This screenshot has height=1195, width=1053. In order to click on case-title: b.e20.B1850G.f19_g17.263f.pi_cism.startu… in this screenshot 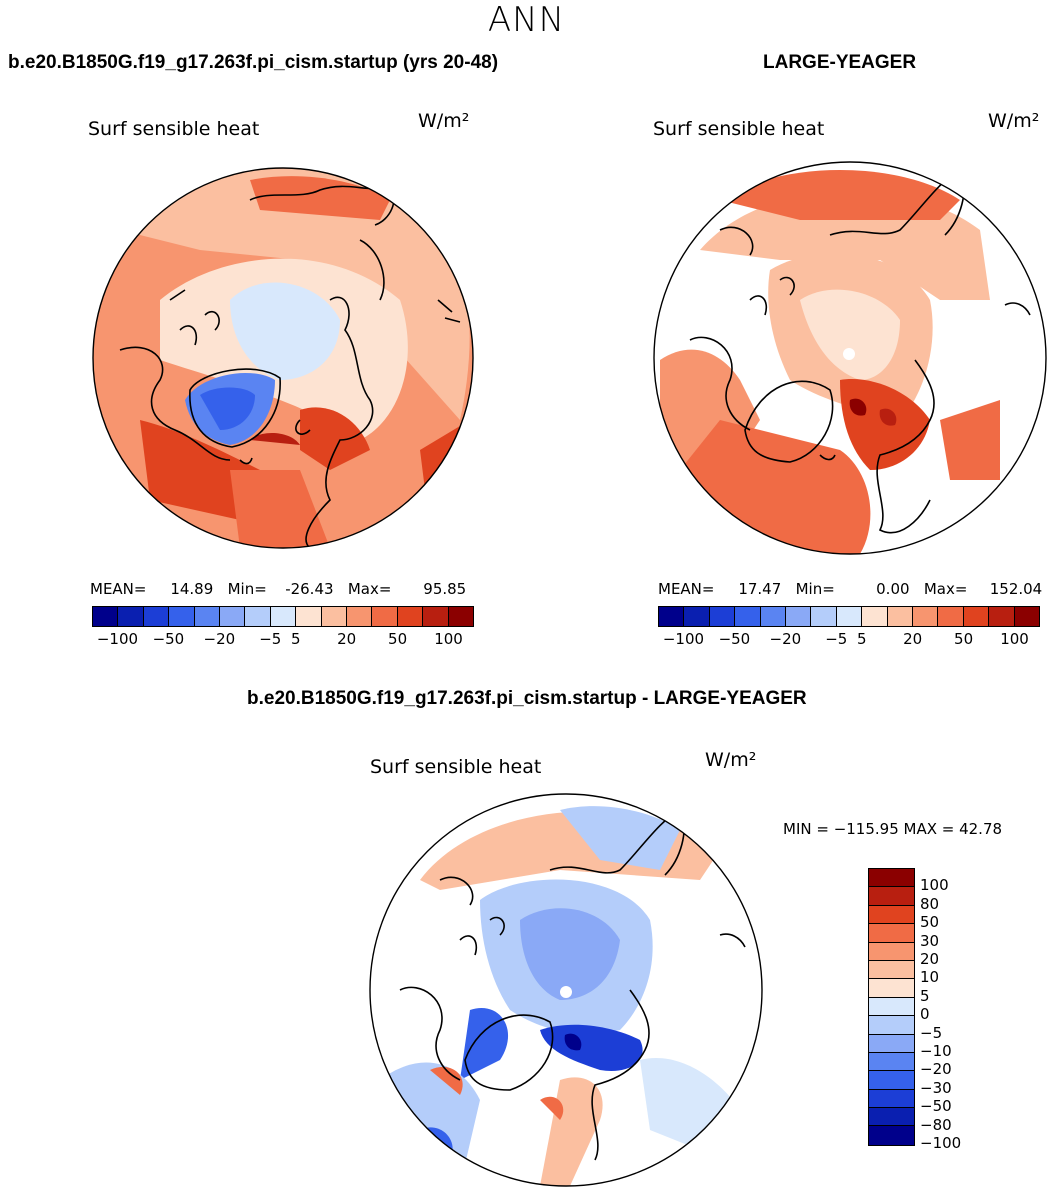, I will do `click(253, 62)`.